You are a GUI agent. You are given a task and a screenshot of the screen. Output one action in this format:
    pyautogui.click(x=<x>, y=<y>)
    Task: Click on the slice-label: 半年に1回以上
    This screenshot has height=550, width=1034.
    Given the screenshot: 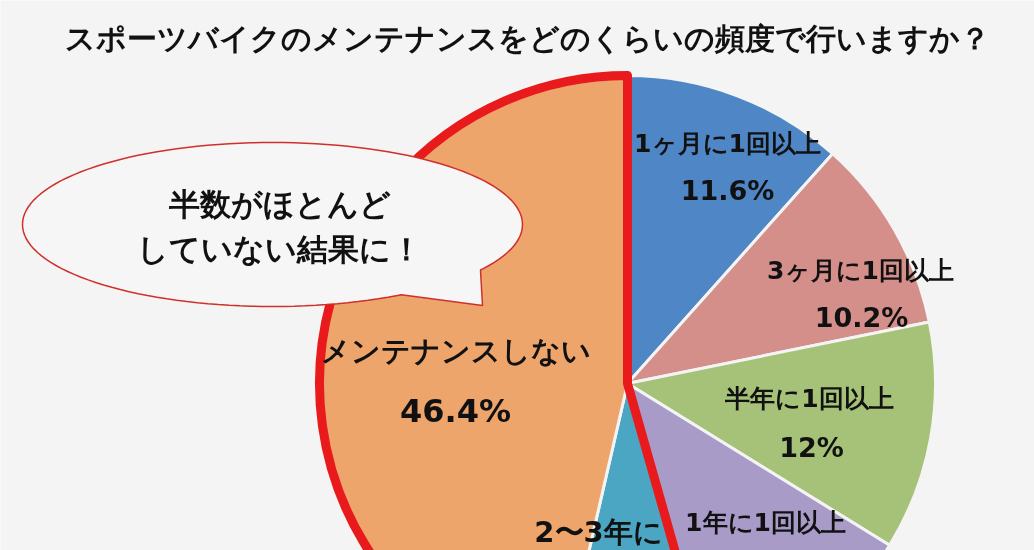 What is the action you would take?
    pyautogui.click(x=809, y=398)
    